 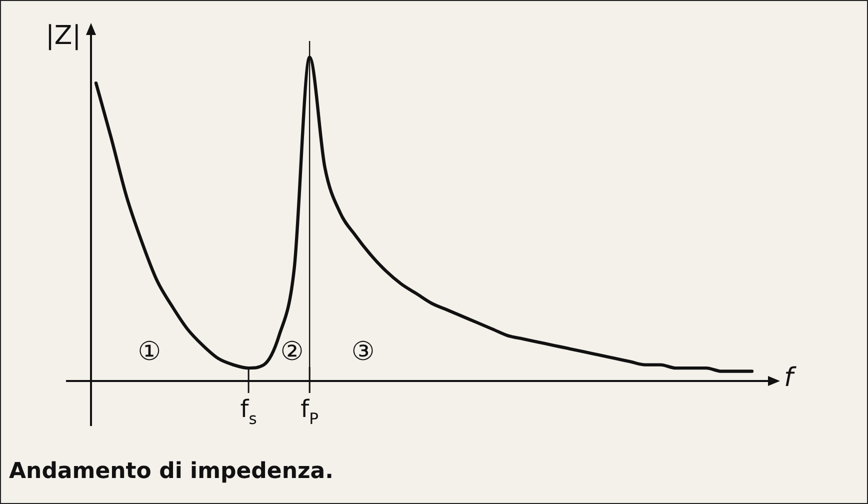 What do you see at coordinates (150, 351) in the screenshot?
I see `annotation: ①` at bounding box center [150, 351].